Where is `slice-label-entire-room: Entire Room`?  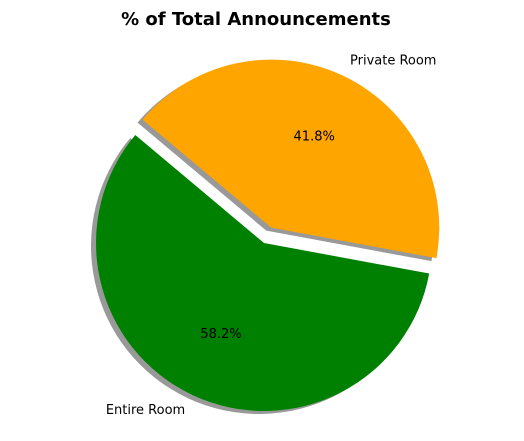 slice-label-entire-room: Entire Room is located at coordinates (145, 410).